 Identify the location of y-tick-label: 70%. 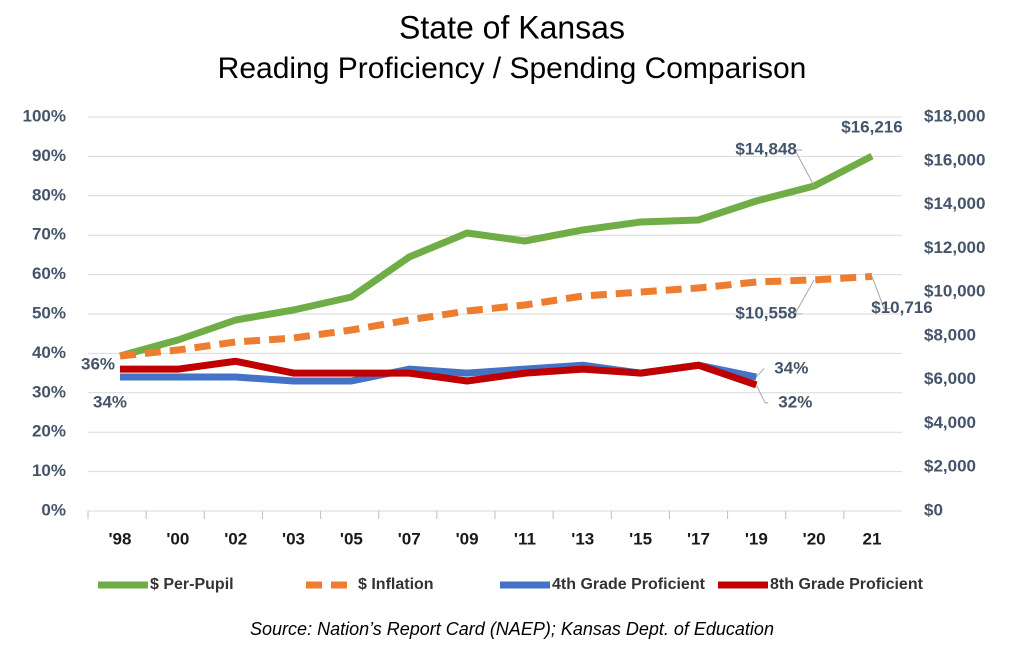
(49, 234).